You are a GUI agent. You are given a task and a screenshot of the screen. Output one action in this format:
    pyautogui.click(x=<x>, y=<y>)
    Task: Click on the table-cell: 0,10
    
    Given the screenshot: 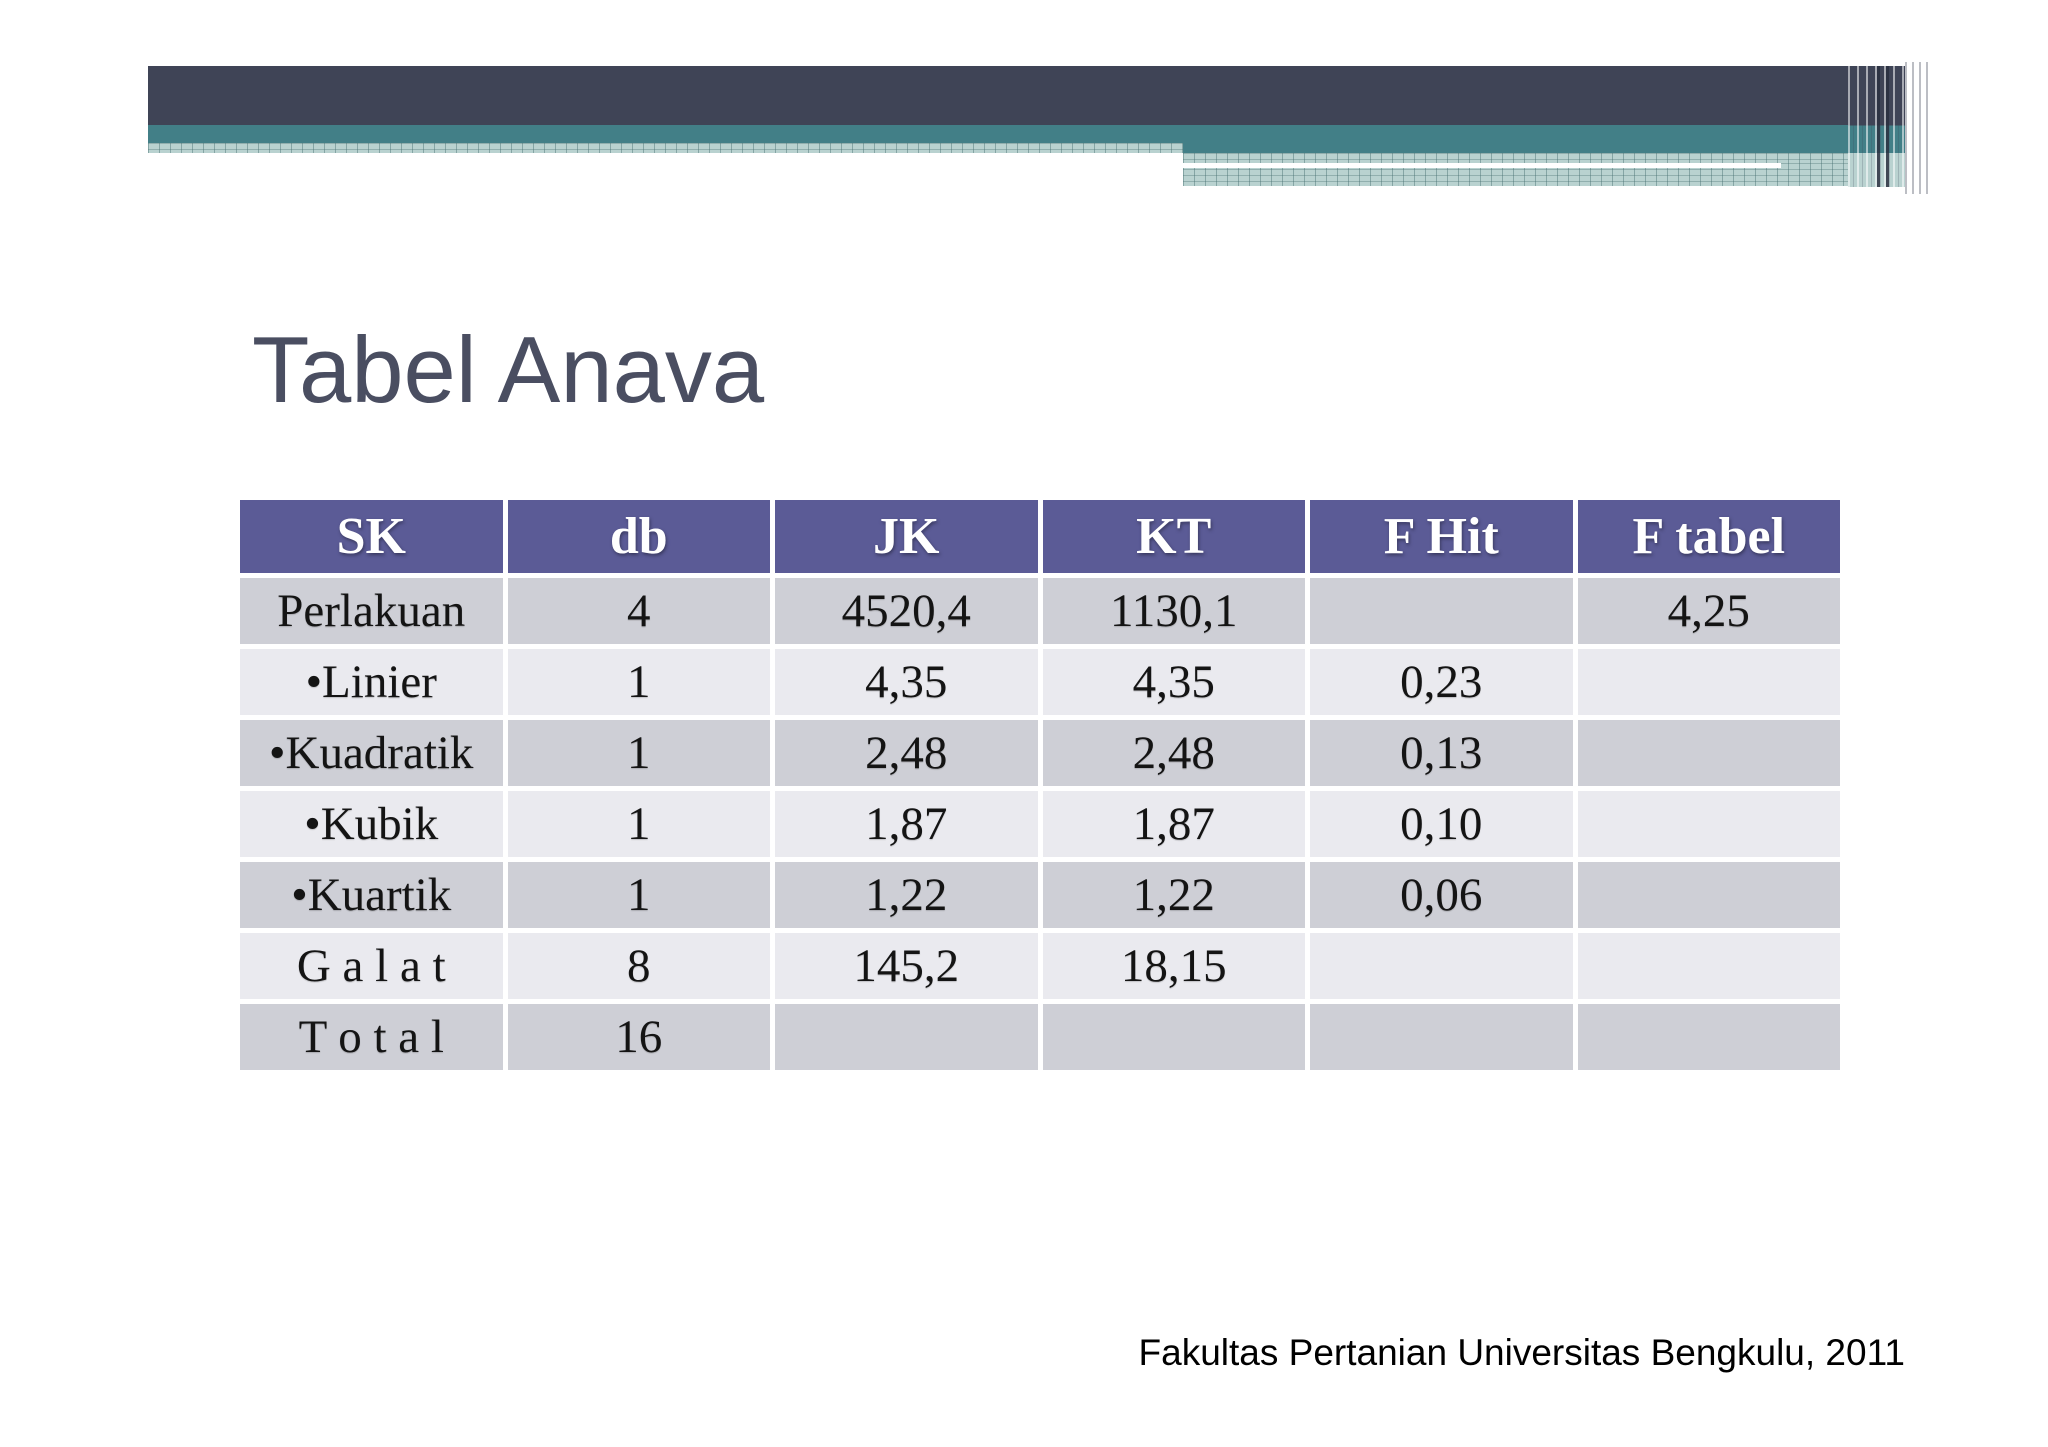 What is the action you would take?
    pyautogui.click(x=1441, y=824)
    